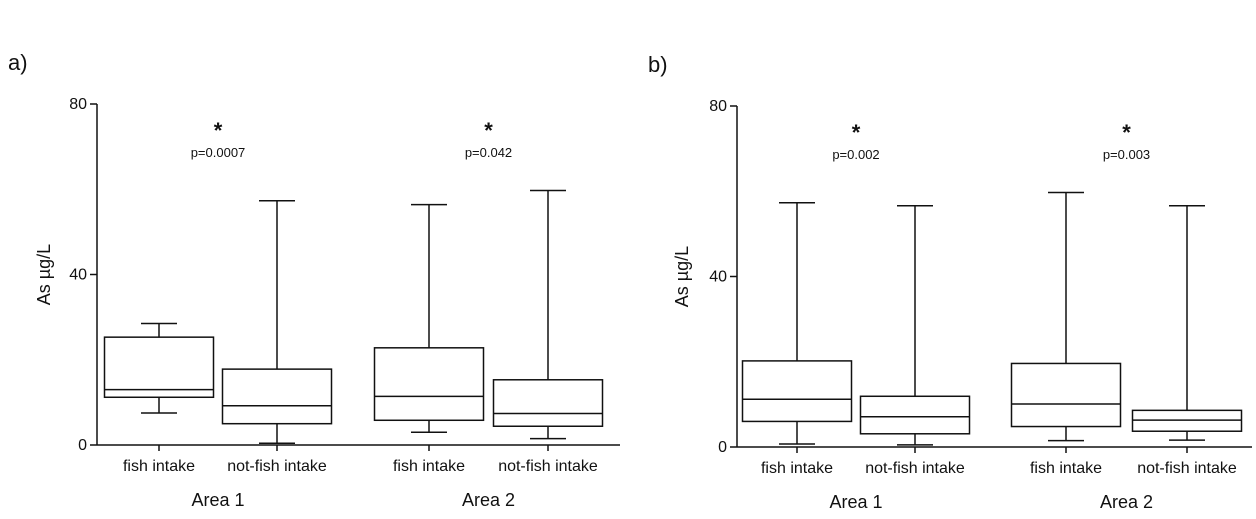 The image size is (1256, 519). Describe the element at coordinates (658, 64) in the screenshot. I see `panel-label: b)` at that location.